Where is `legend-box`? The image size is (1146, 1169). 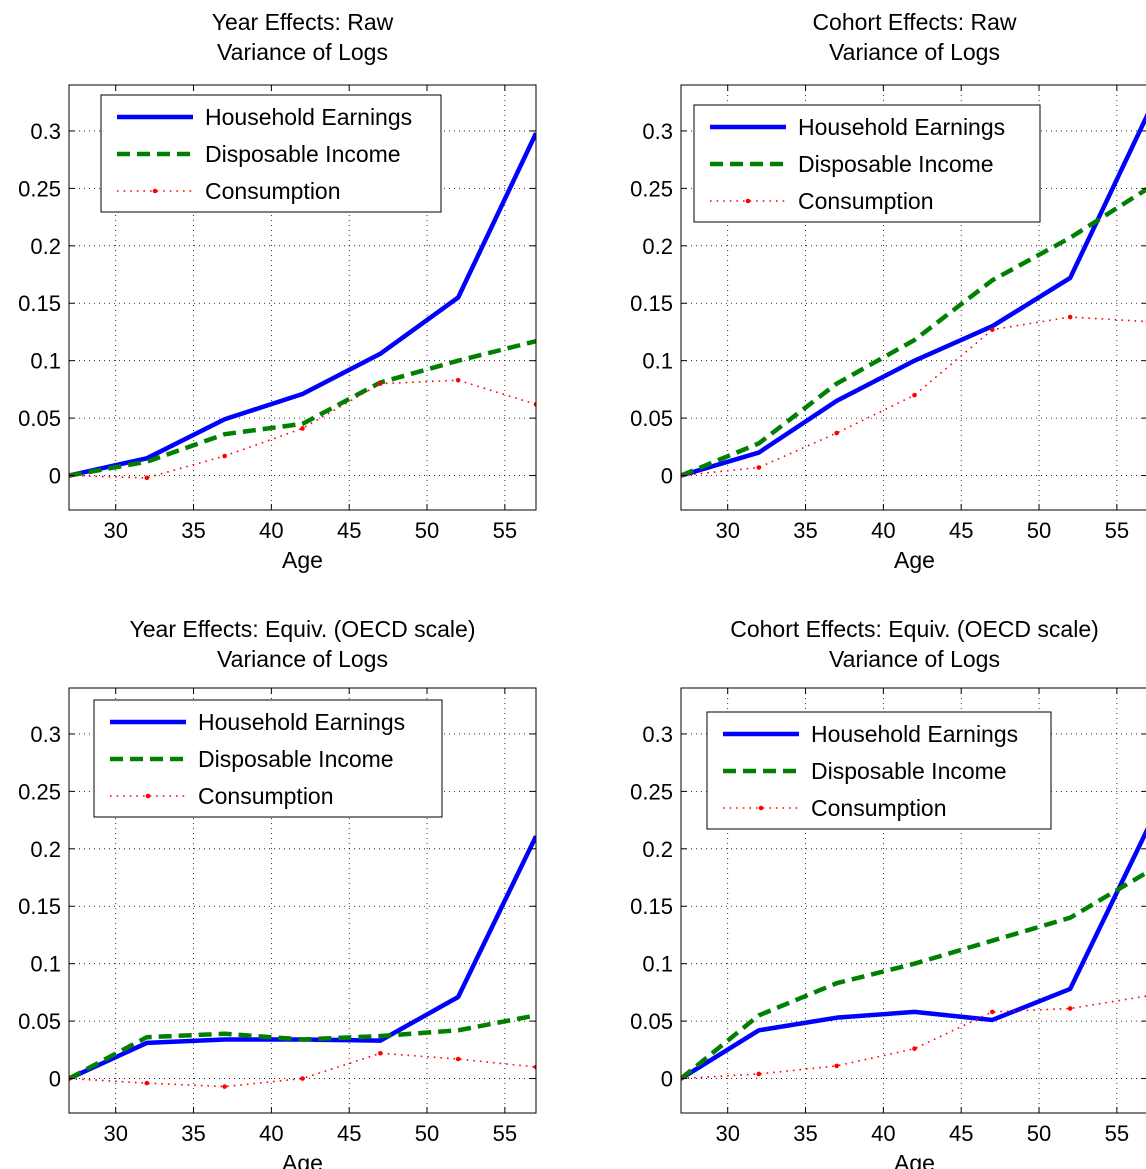 legend-box is located at coordinates (879, 770).